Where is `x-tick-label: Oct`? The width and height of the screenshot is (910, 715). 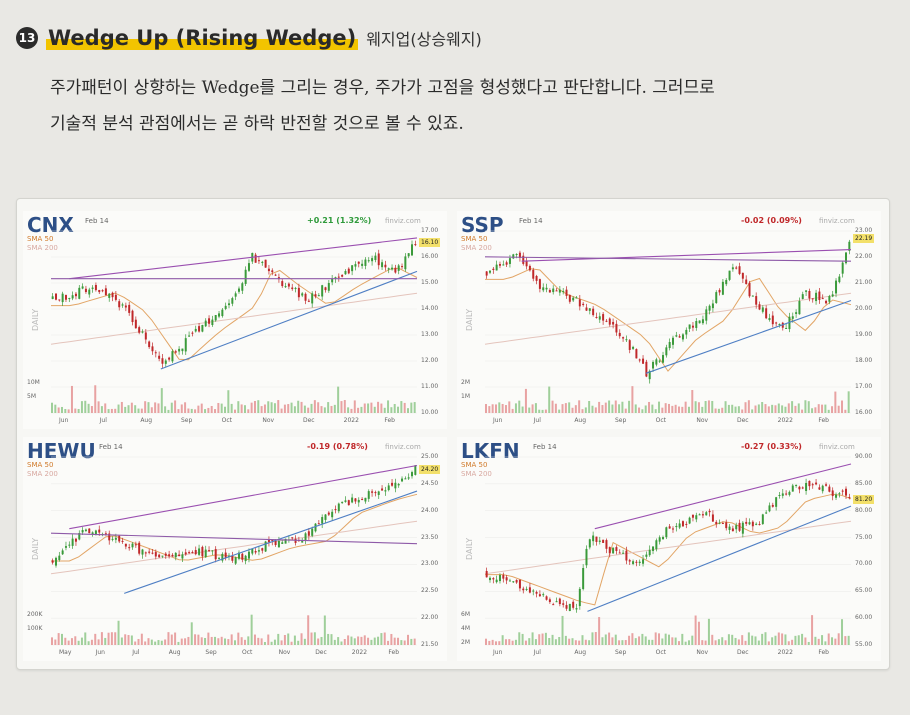
x-tick-label: Oct is located at coordinates (247, 652).